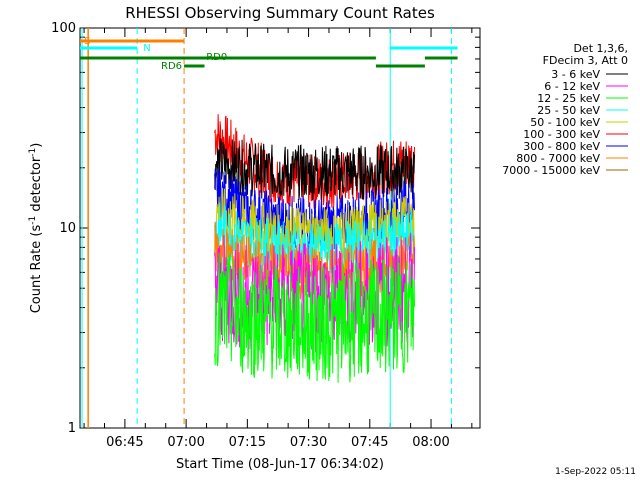 The height and width of the screenshot is (480, 640). What do you see at coordinates (314, 209) in the screenshot?
I see `series-line-300-800-kev` at bounding box center [314, 209].